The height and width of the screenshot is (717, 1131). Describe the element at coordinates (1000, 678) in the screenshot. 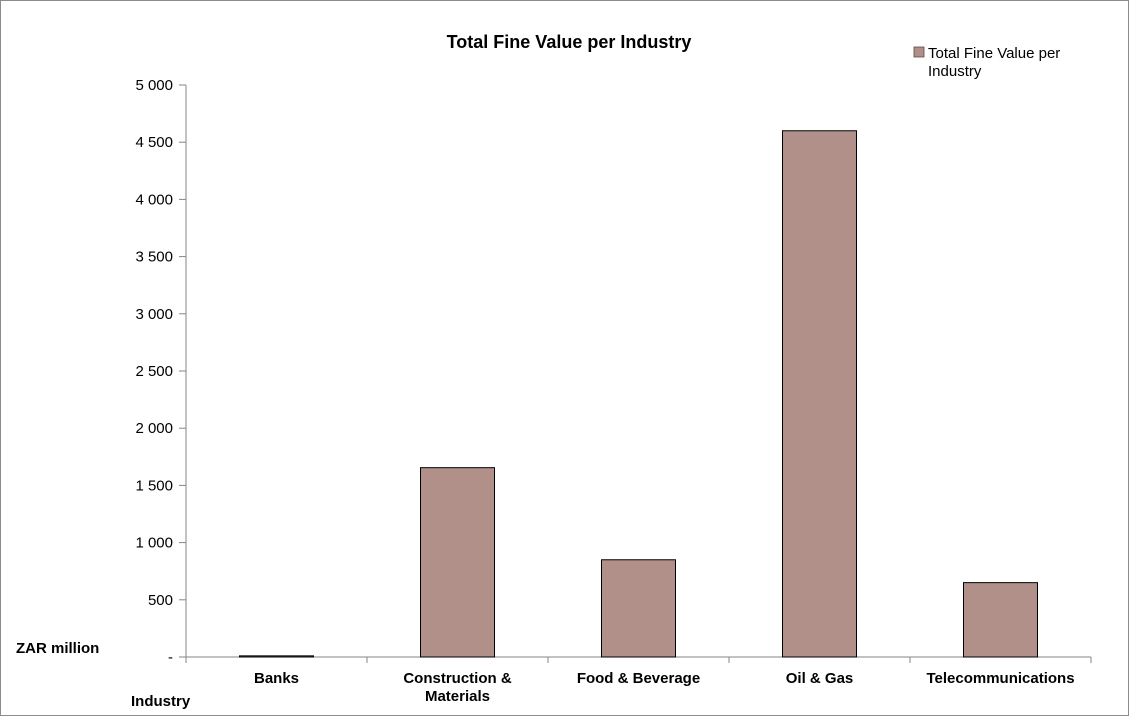

I see `x-tick-label: Telecommunications` at that location.